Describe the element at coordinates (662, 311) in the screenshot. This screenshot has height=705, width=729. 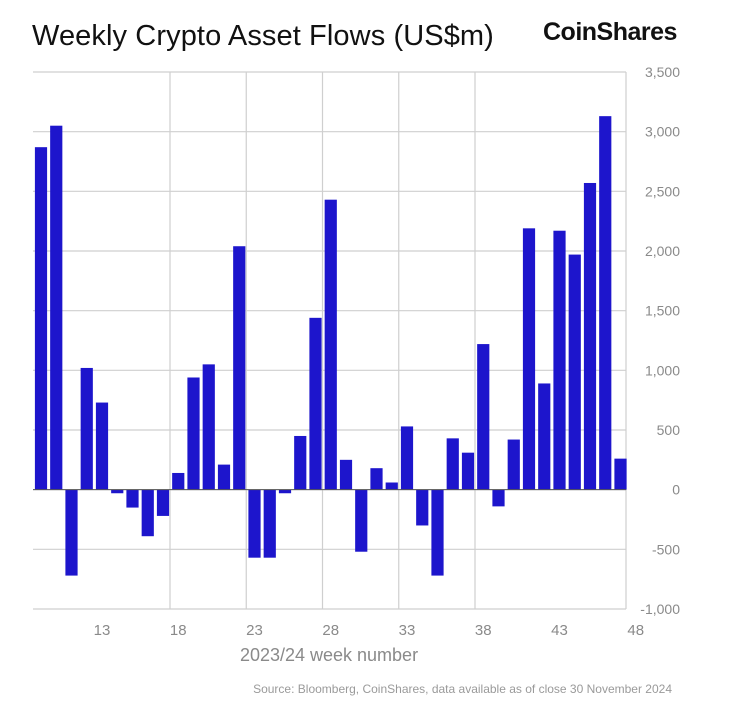
I see `y-tick-label: 1,500` at that location.